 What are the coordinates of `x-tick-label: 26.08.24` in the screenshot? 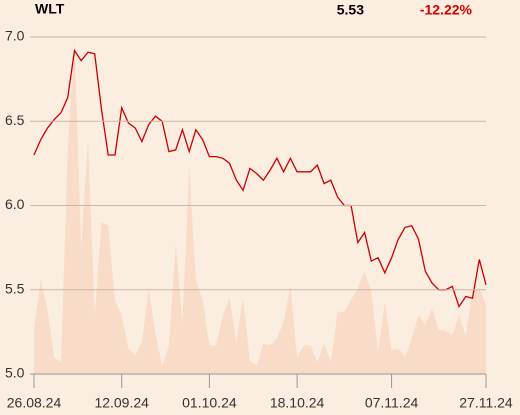 It's located at (34, 403).